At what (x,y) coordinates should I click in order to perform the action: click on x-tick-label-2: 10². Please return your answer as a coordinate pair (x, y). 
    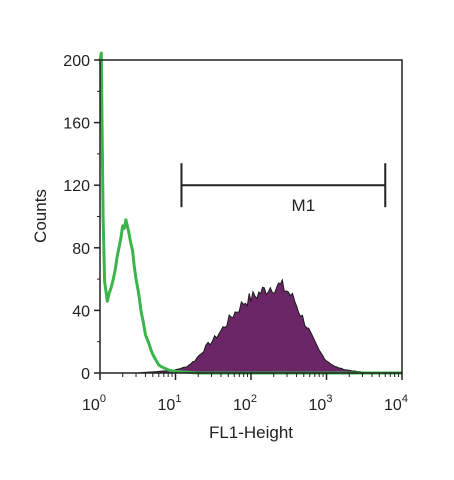
    Looking at the image, I should click on (245, 403).